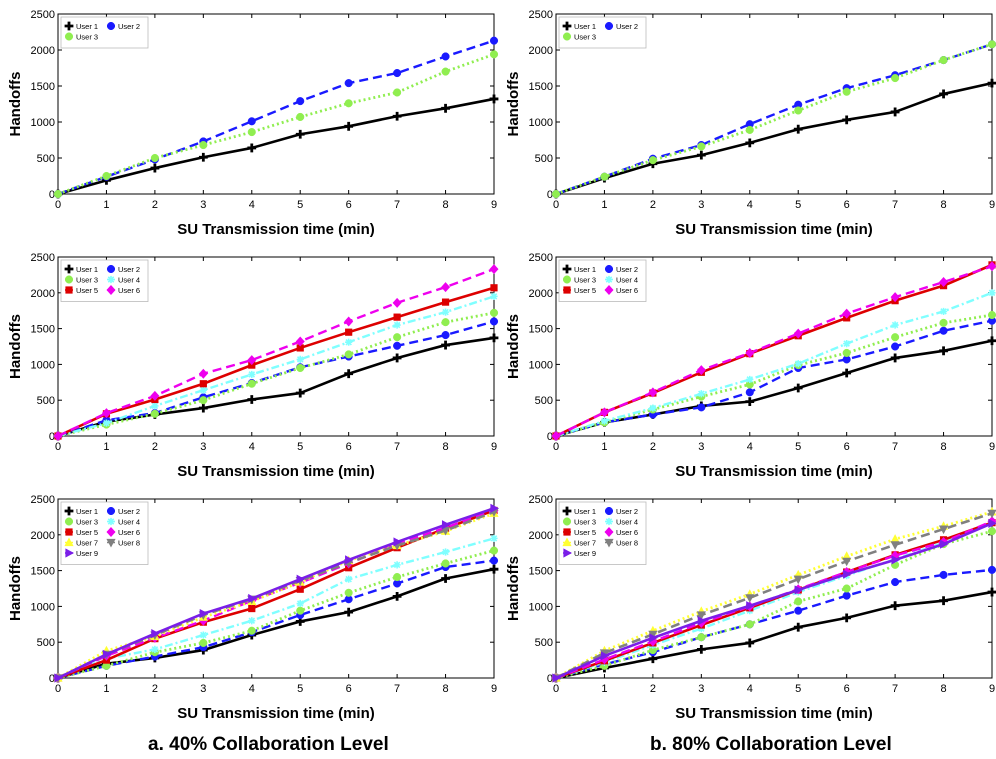 Image resolution: width=996 pixels, height=759 pixels. I want to click on legend-entry: User 2, so click(123, 269).